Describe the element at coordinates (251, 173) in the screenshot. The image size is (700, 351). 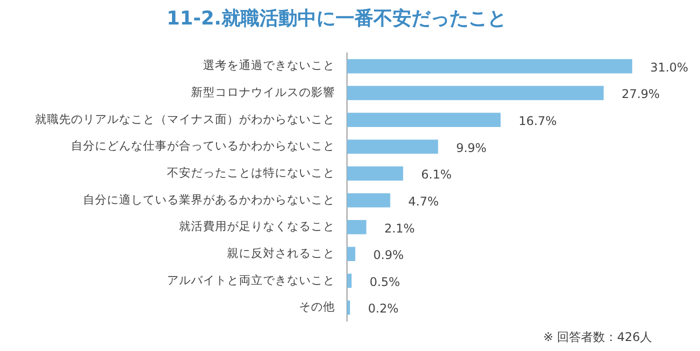
I see `y-tick-label: 不安だったことは特にないこと` at that location.